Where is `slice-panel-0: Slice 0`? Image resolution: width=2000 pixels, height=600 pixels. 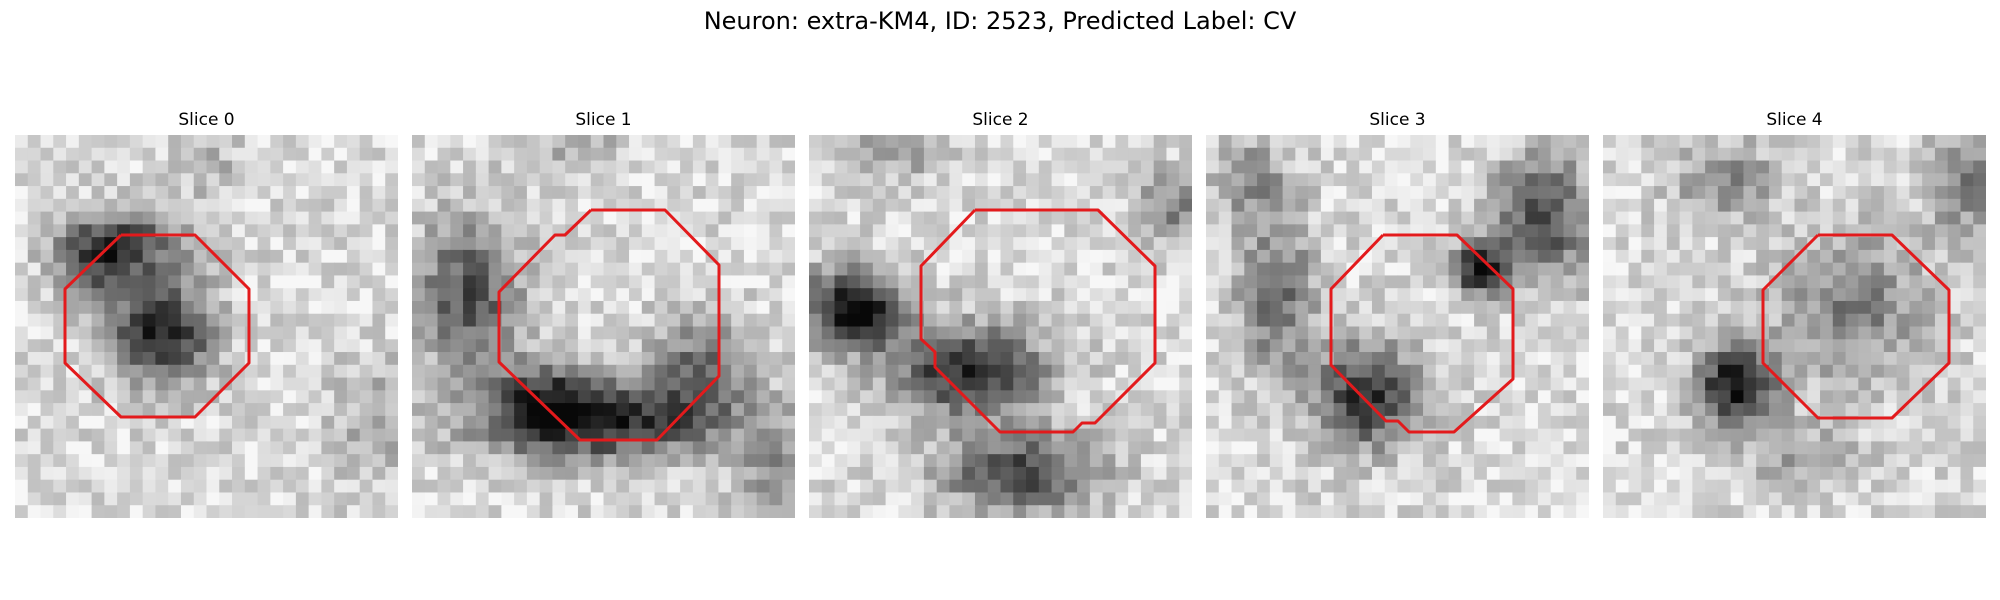 slice-panel-0: Slice 0 is located at coordinates (206, 314).